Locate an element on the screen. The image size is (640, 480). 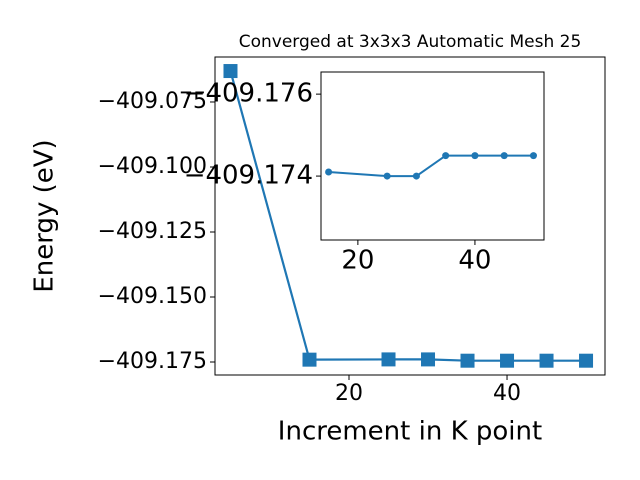
y-tick-label: −409.174 is located at coordinates (248, 176).